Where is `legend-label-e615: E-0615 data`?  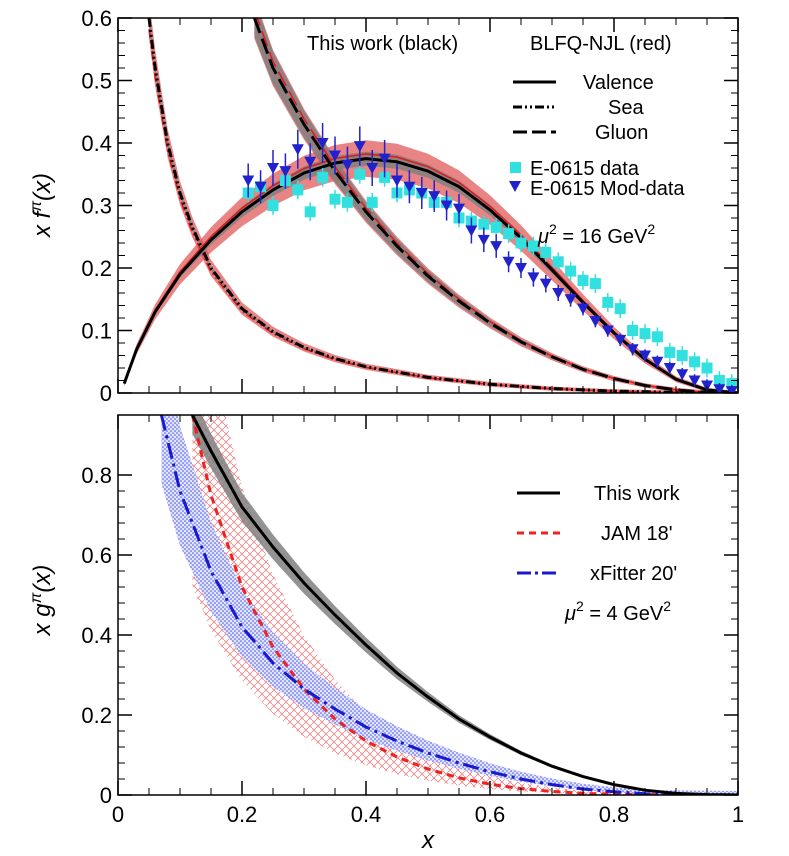 legend-label-e615: E-0615 data is located at coordinates (585, 169).